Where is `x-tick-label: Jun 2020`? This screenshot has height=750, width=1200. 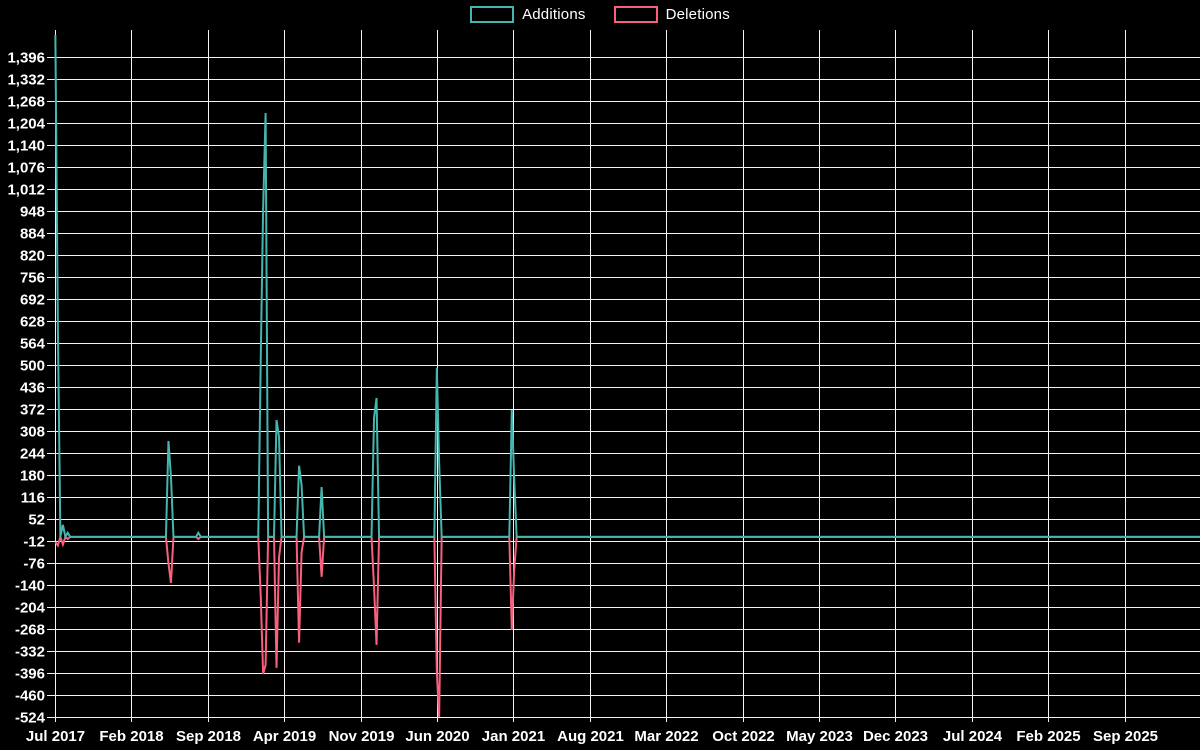 x-tick-label: Jun 2020 is located at coordinates (437, 736).